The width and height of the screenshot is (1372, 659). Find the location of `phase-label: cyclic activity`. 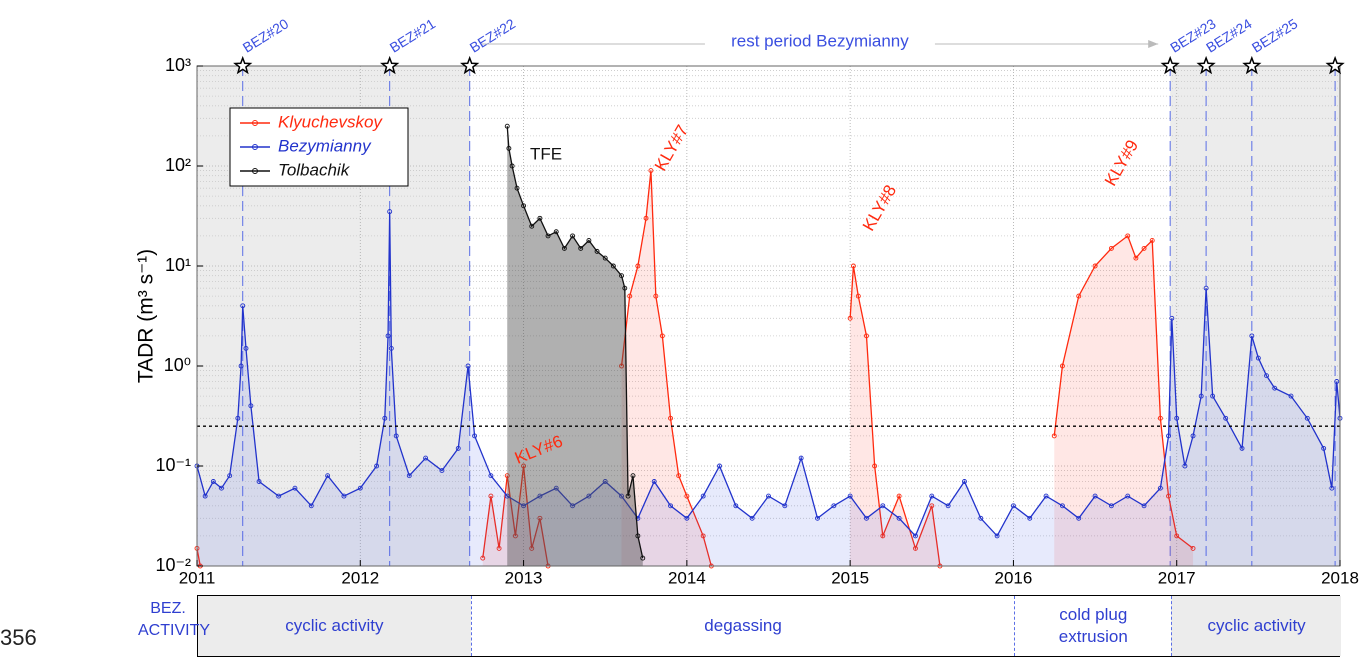

phase-label: cyclic activity is located at coordinates (1256, 625).